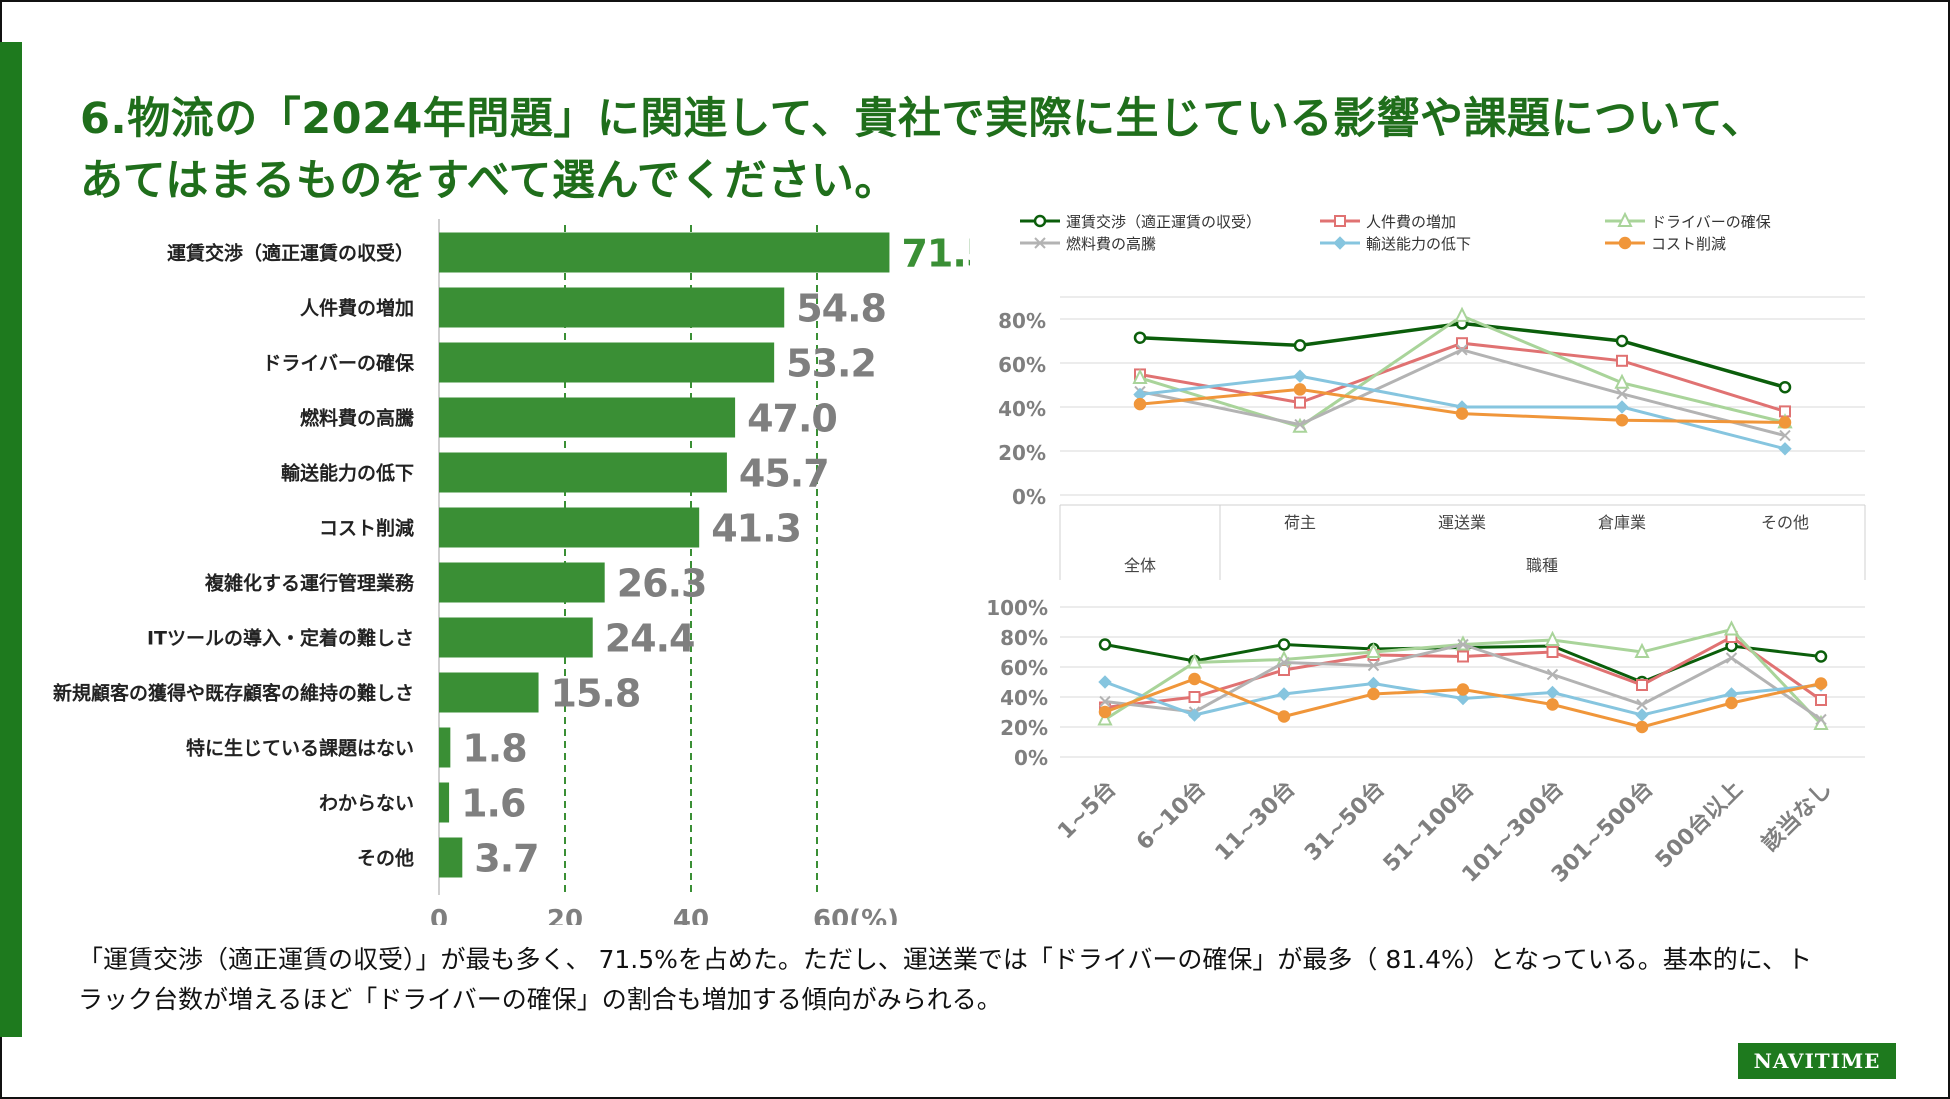 The width and height of the screenshot is (1950, 1099). Describe the element at coordinates (841, 309) in the screenshot. I see `value-label: 54.8` at that location.